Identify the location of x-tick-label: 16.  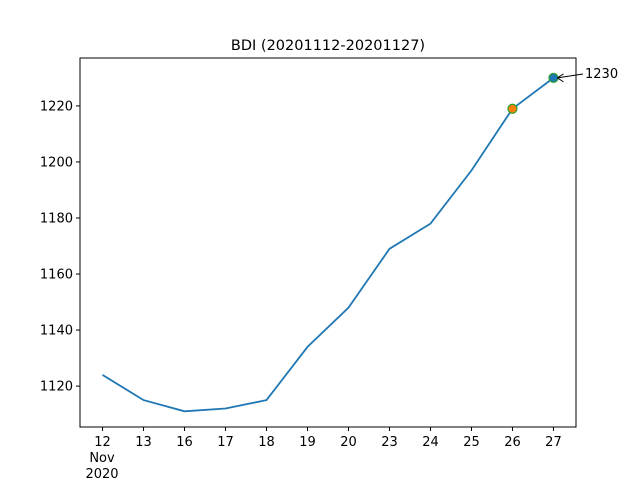
(184, 442).